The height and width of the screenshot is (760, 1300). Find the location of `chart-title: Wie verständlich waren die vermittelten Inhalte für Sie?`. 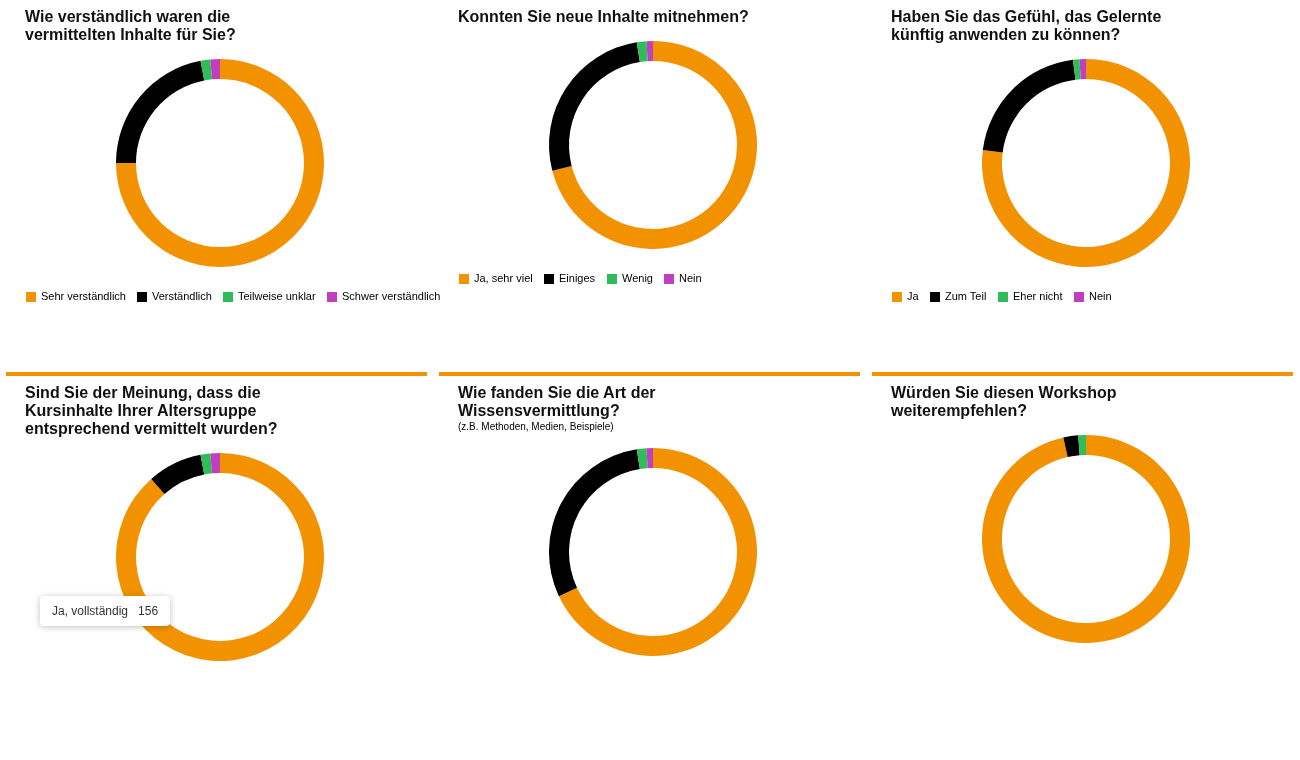

chart-title: Wie verständlich waren die vermittelten Inhalte für Sie? is located at coordinates (130, 25).